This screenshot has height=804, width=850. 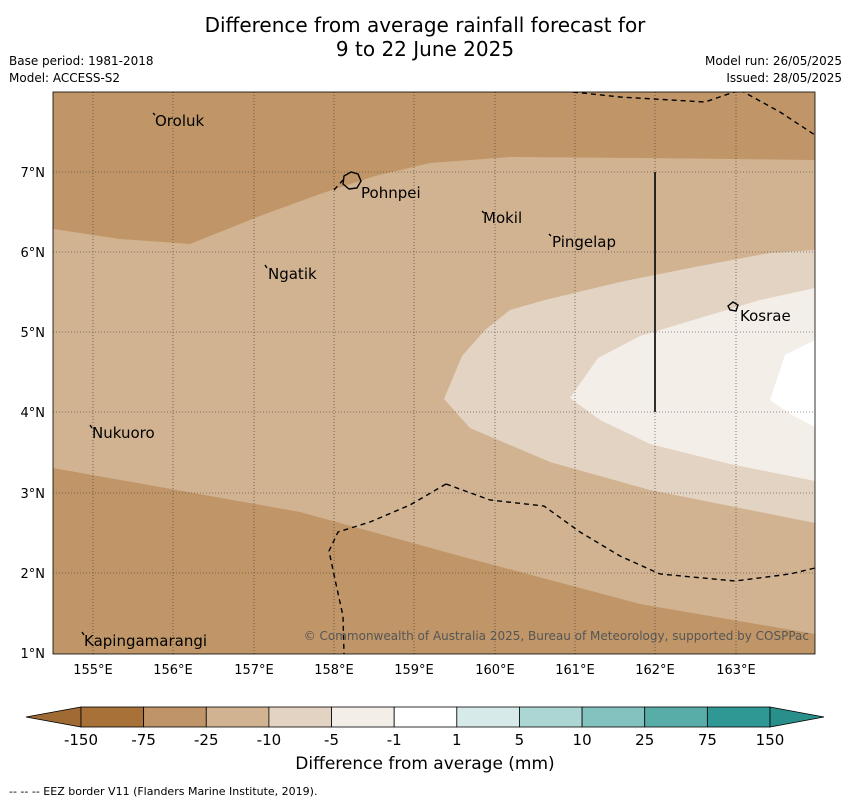 I want to click on place-pohnpei: Pohnpei, so click(x=391, y=193).